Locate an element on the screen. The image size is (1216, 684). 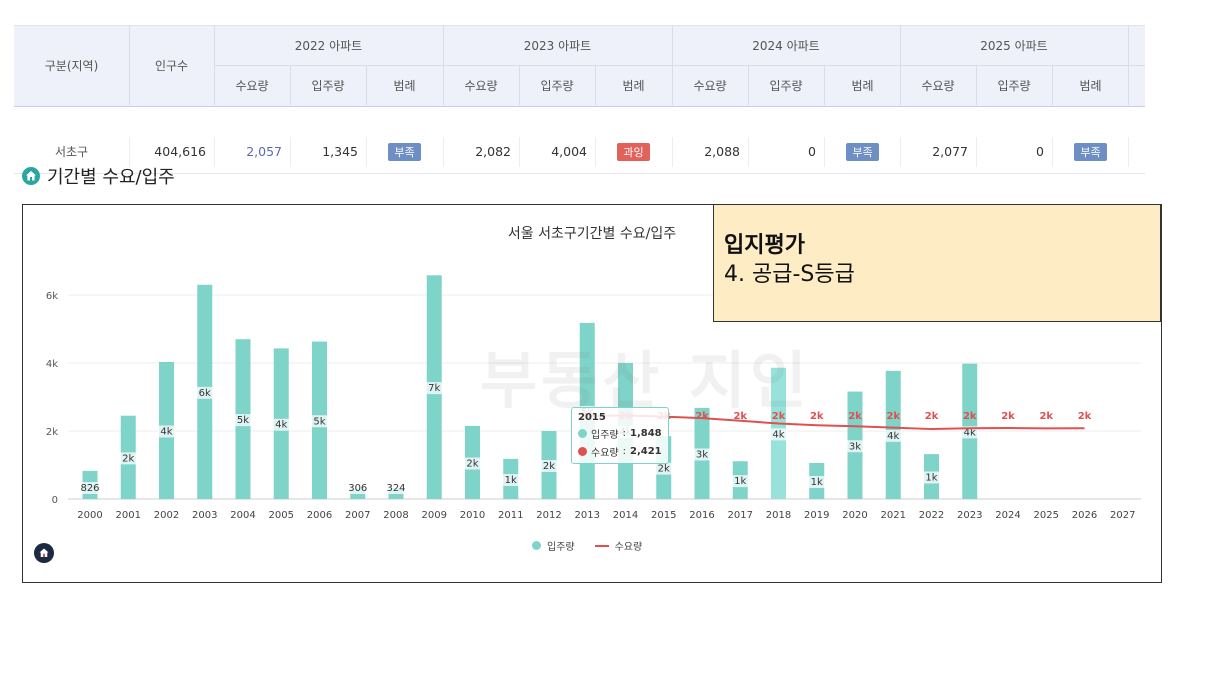
note-grade: 4. 공급-S등급 is located at coordinates (789, 274).